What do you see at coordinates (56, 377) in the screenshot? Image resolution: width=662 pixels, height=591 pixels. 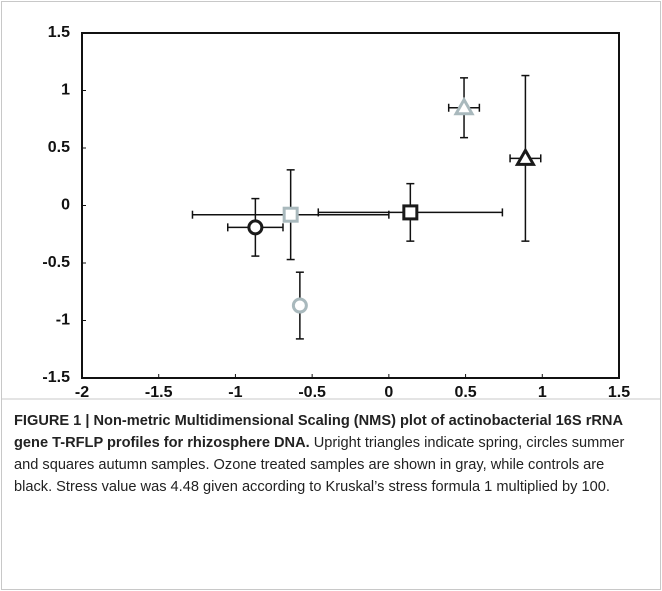 I see `y-tick-label: -1.5` at bounding box center [56, 377].